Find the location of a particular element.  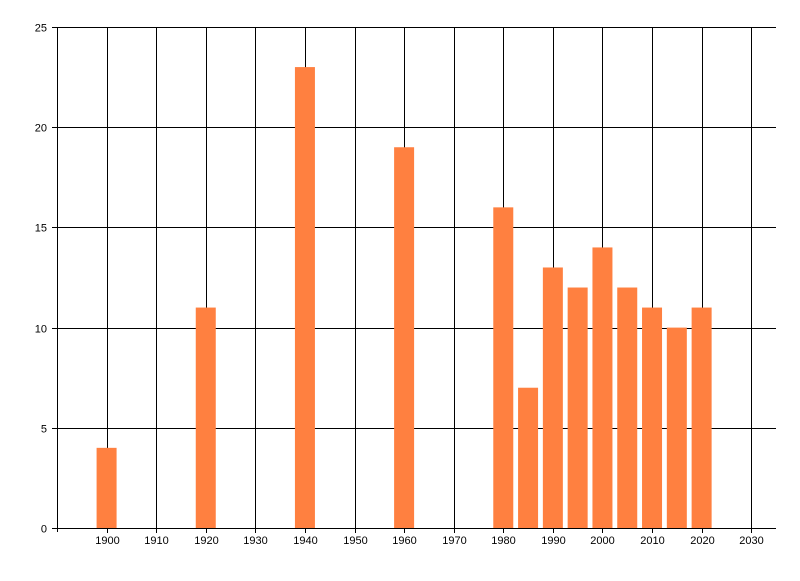

bar-2005 is located at coordinates (627, 407).